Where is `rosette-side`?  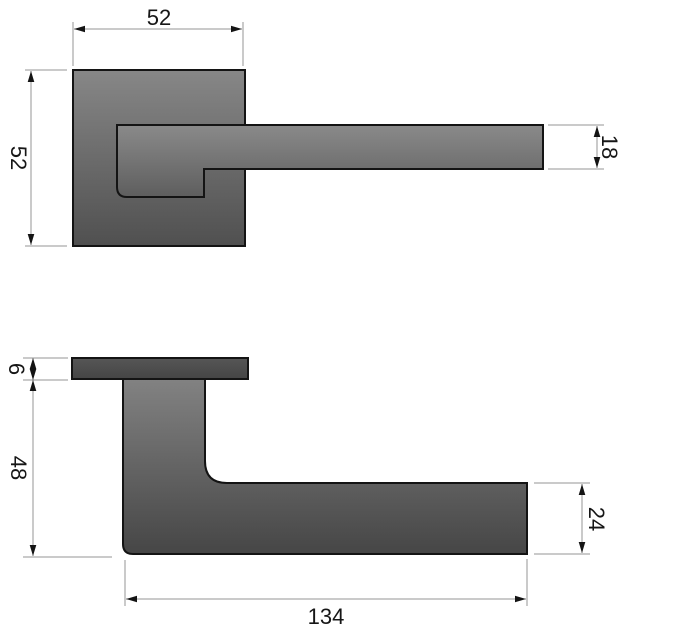
rosette-side is located at coordinates (160, 368).